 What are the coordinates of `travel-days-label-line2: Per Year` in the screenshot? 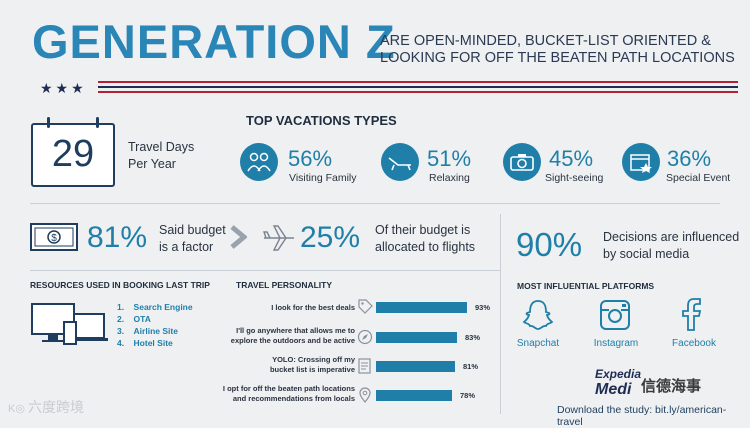 It's located at (152, 164).